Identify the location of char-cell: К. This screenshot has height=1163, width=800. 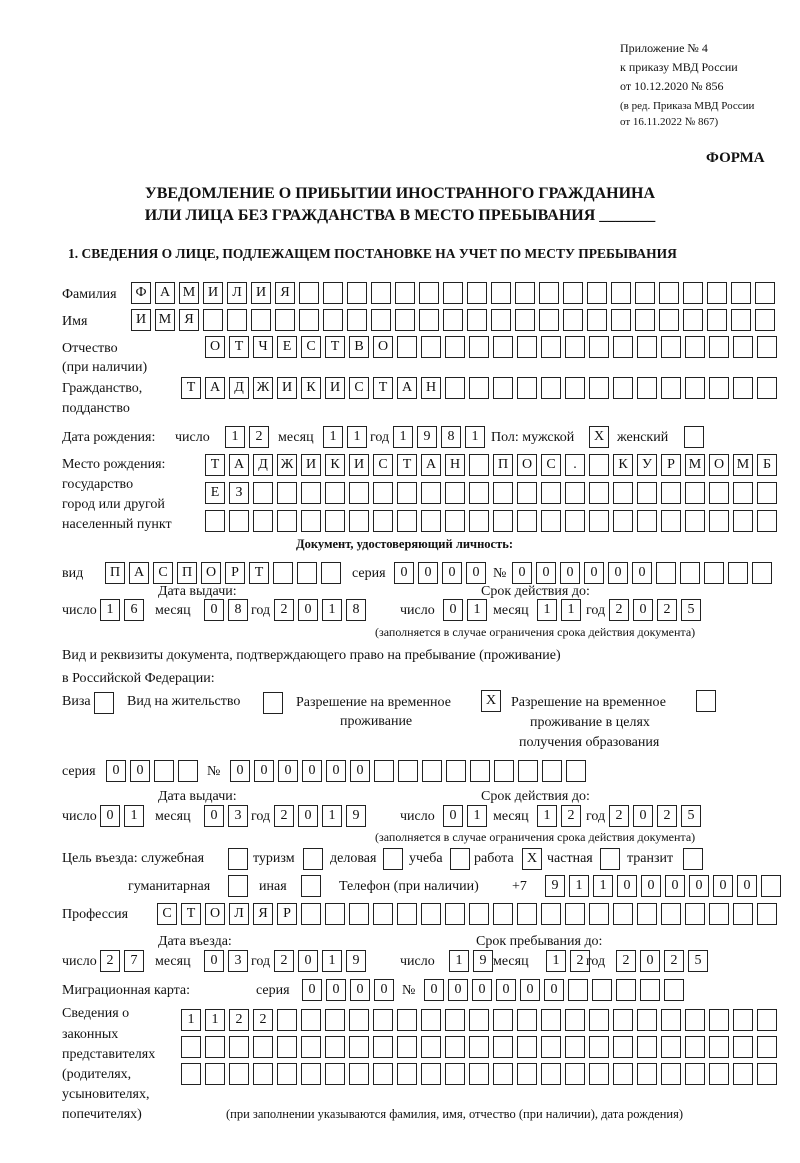
(335, 465).